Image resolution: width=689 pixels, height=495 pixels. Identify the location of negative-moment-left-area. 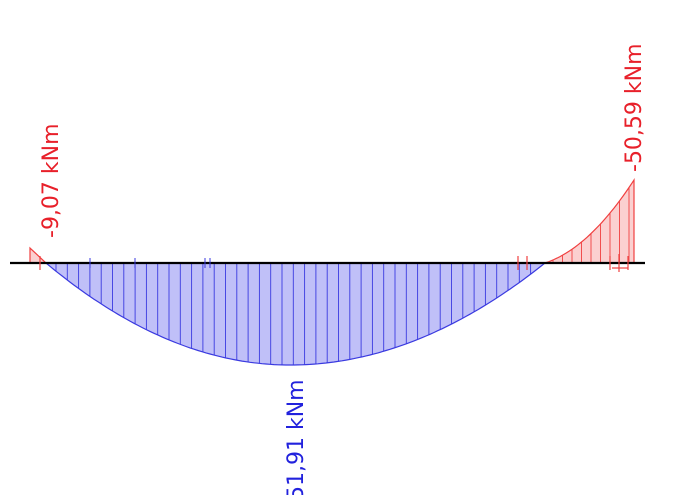
(38, 255).